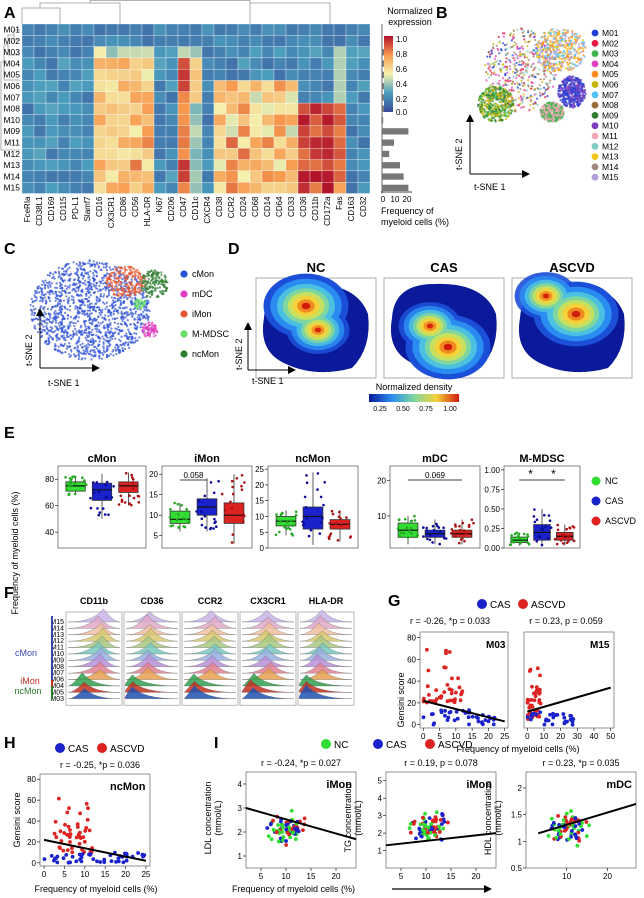  Describe the element at coordinates (202, 314) in the screenshot. I see `legend-label: iMon` at that location.